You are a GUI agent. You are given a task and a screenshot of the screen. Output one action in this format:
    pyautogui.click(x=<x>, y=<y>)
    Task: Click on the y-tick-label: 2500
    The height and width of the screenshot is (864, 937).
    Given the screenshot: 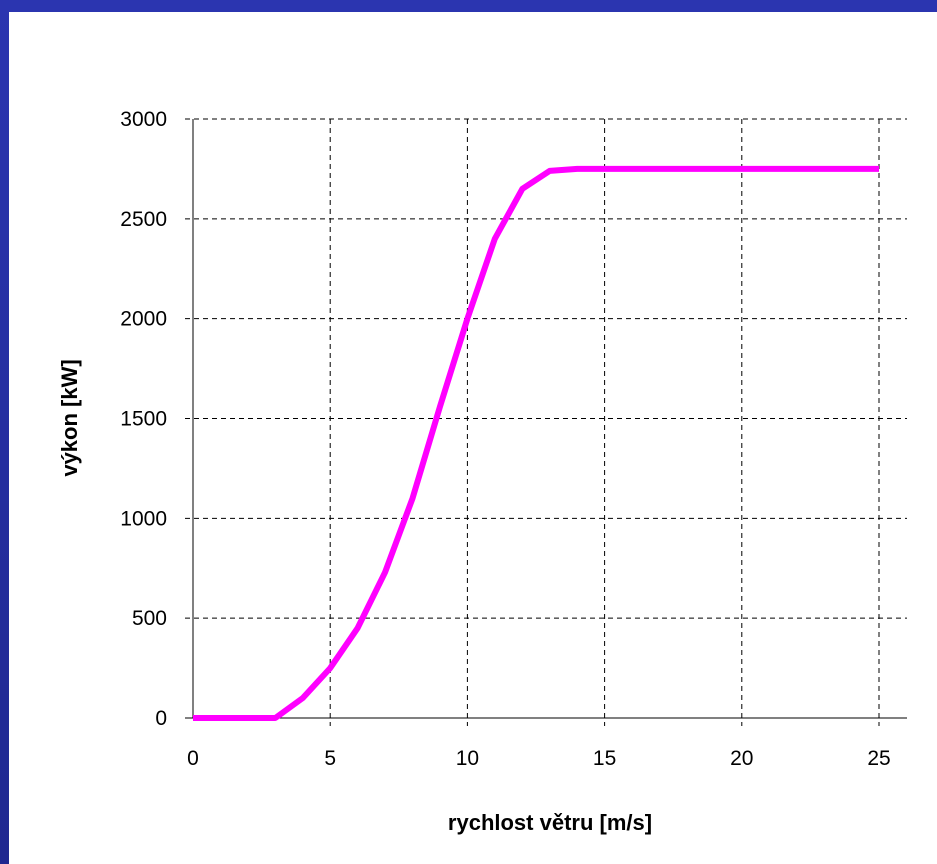 What is the action you would take?
    pyautogui.click(x=143, y=219)
    